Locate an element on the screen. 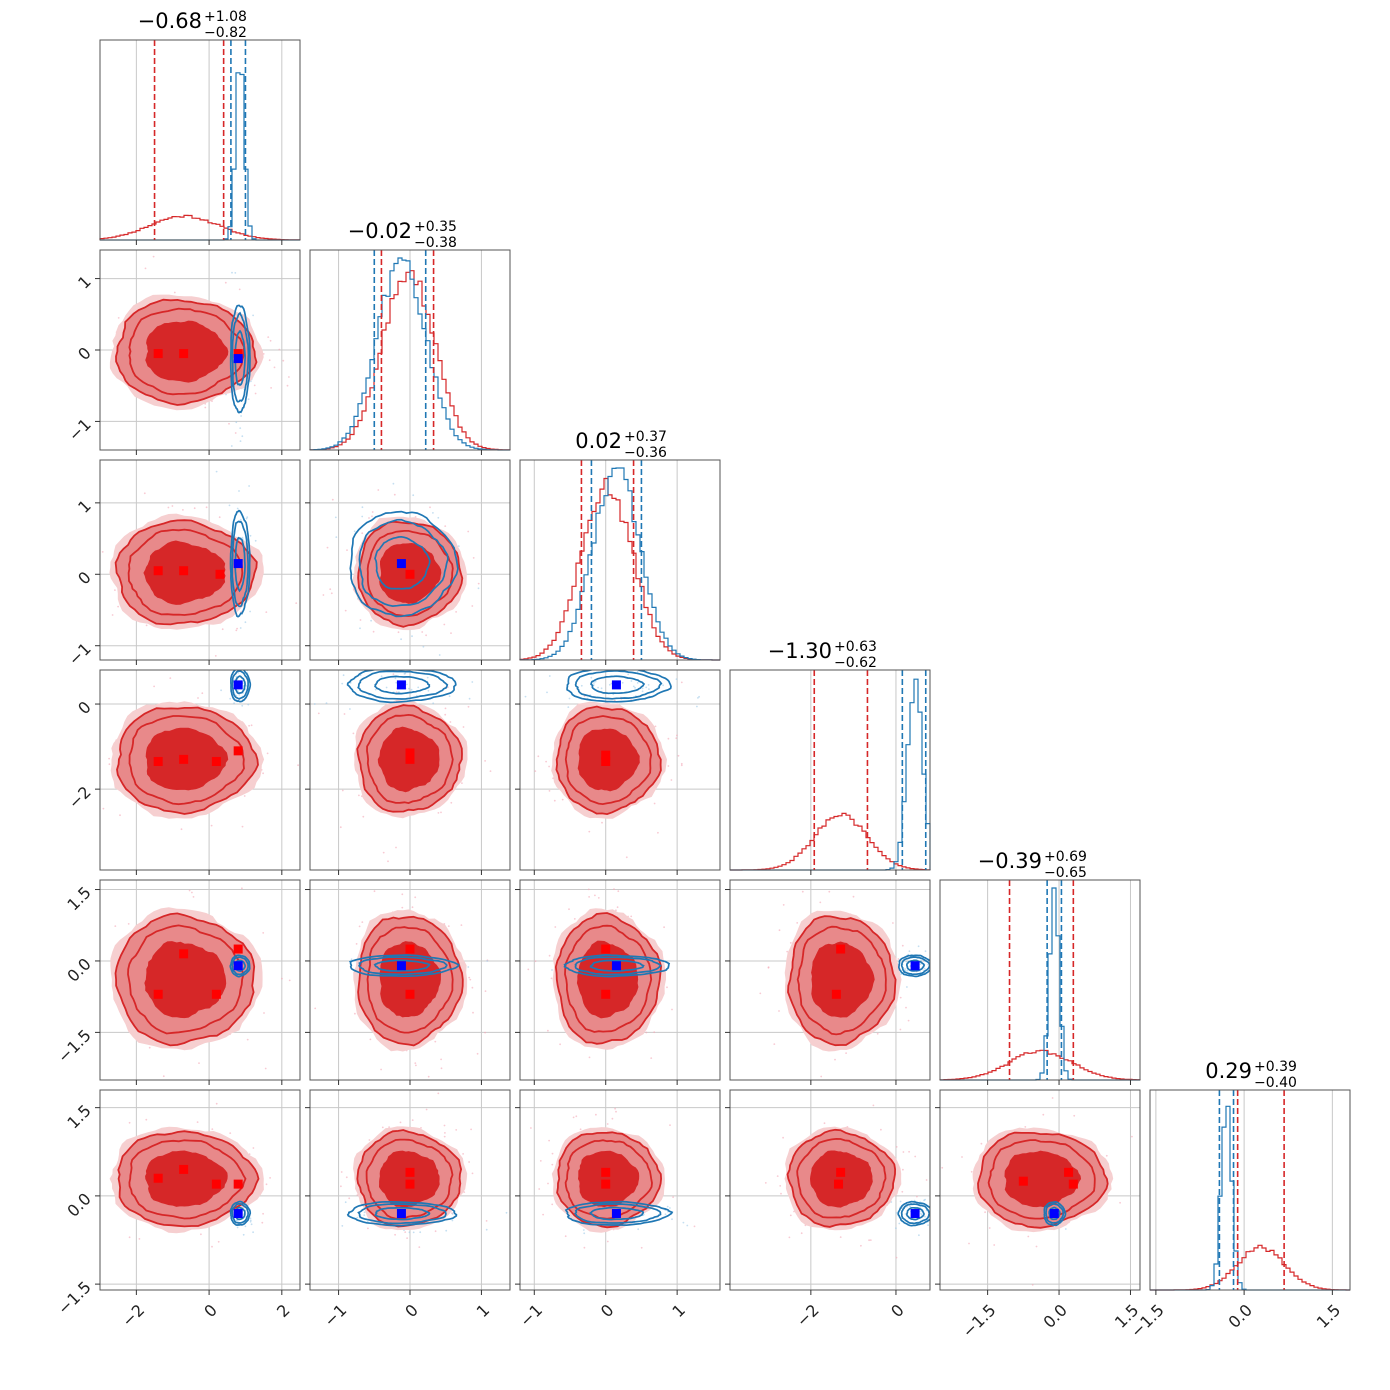 This screenshot has width=1390, height=1390. panel-title-value: 0.29 is located at coordinates (1228, 1071).